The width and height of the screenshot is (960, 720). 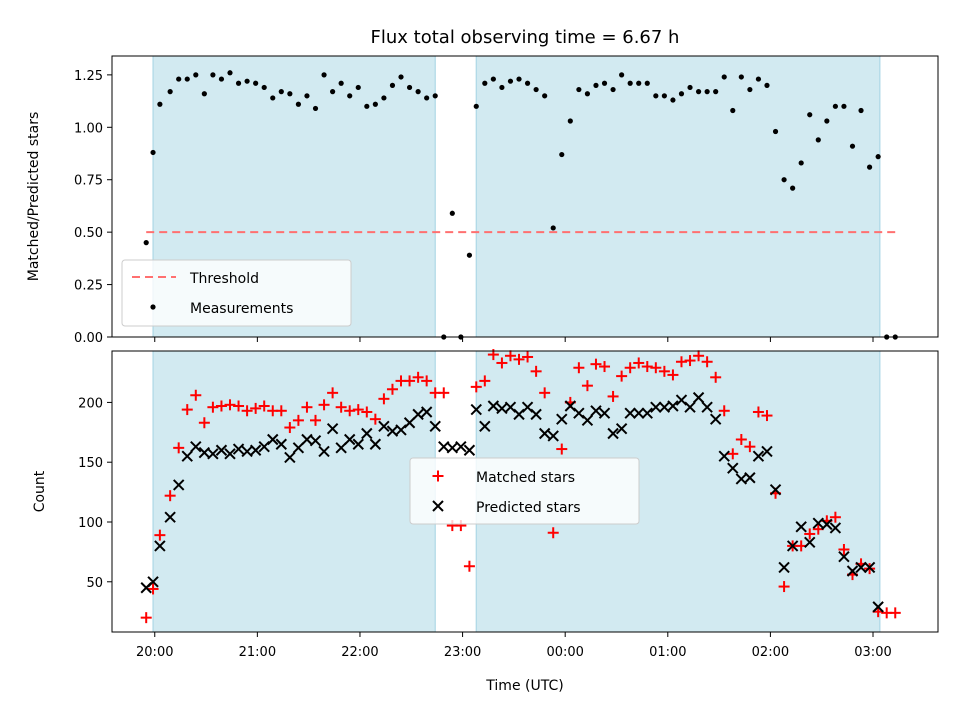 What do you see at coordinates (514, 339) in the screenshot?
I see `top-x-ticks` at bounding box center [514, 339].